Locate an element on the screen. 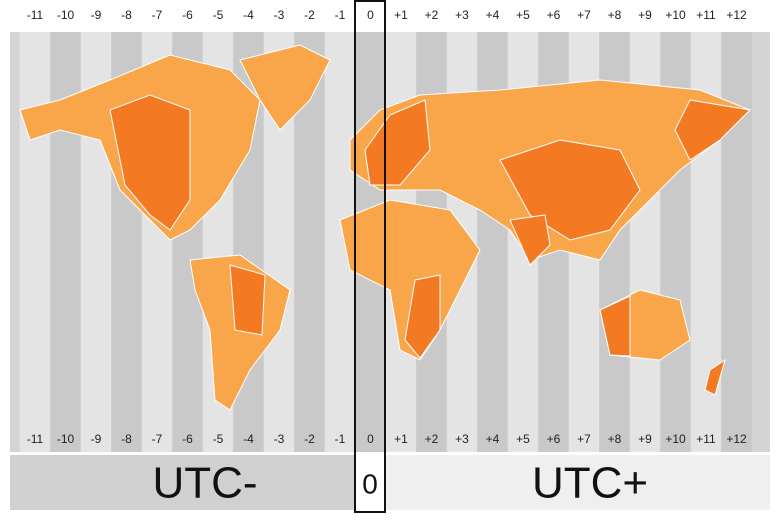 This screenshot has width=782, height=526. zone-label-bottom: +4 is located at coordinates (493, 439).